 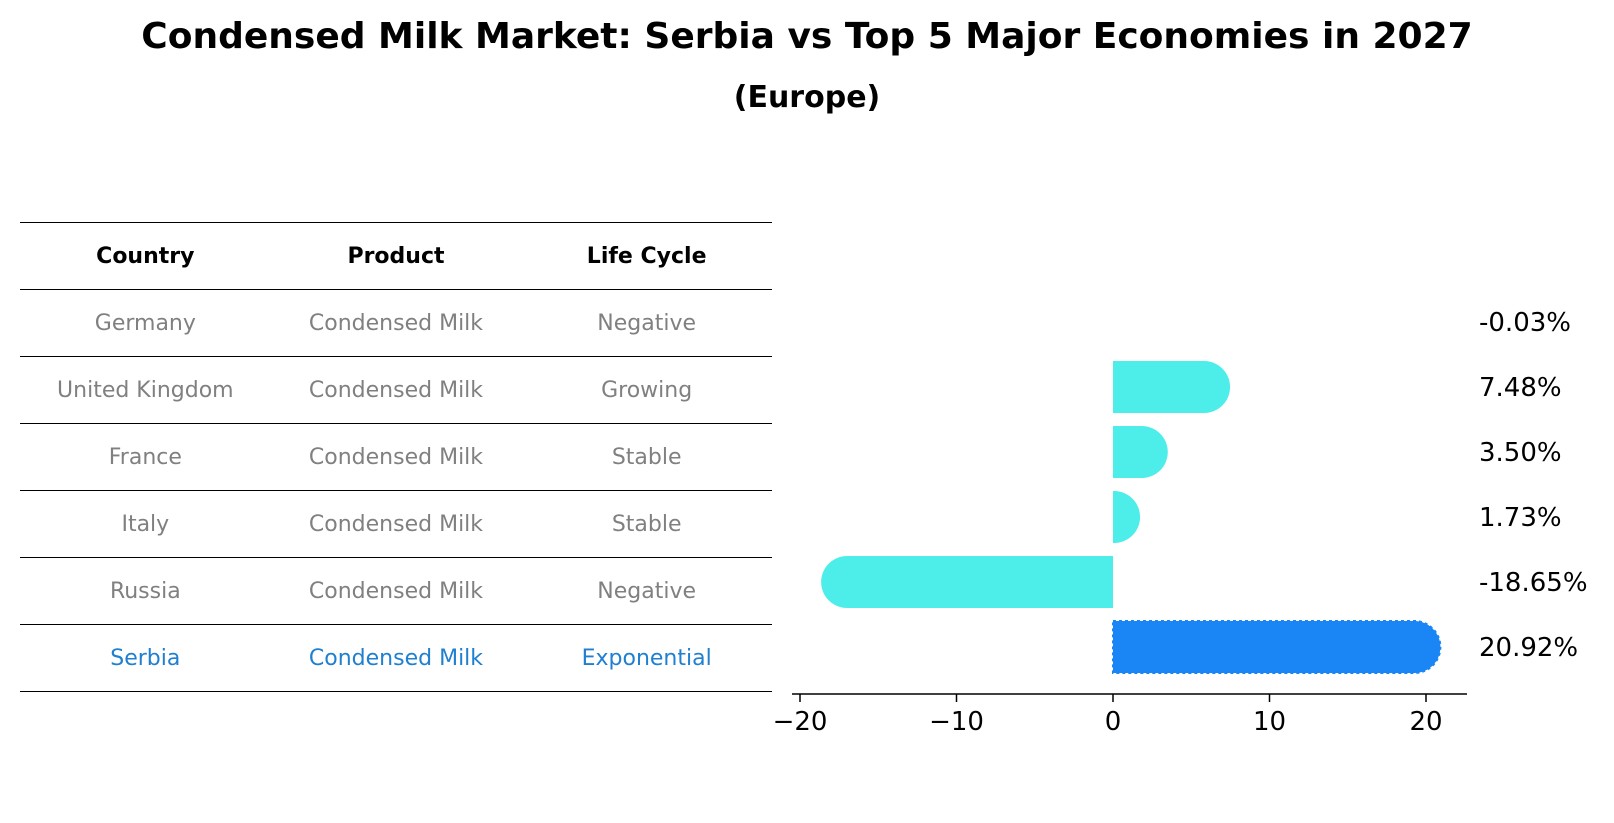 I want to click on header-country: Country, so click(x=145, y=256).